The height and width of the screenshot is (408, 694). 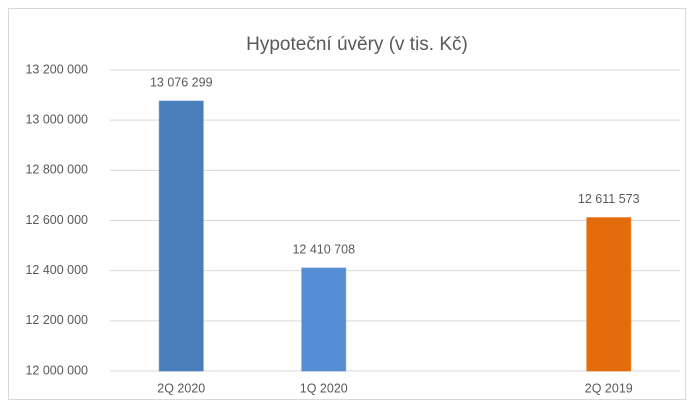 What do you see at coordinates (56, 320) in the screenshot?
I see `y-tick-label: 12 200 000` at bounding box center [56, 320].